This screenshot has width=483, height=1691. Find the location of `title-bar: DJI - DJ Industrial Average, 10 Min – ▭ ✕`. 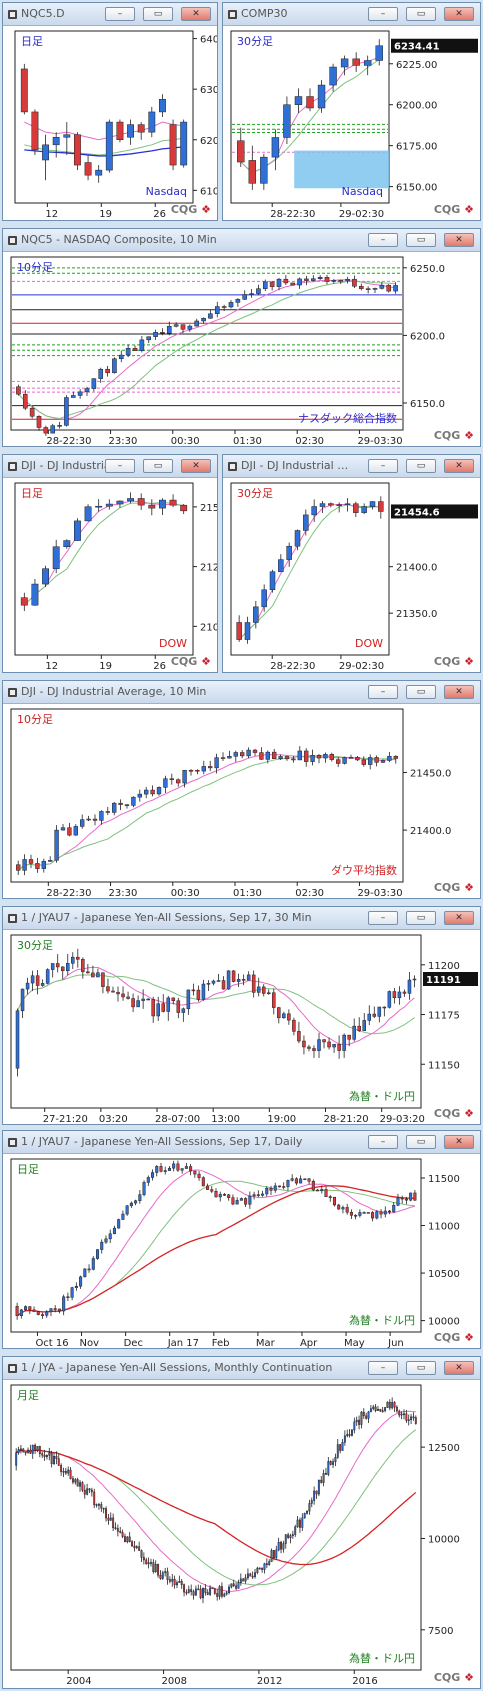

title-bar: DJI - DJ Industrial Average, 10 Min – ▭ ✕ is located at coordinates (241, 692).